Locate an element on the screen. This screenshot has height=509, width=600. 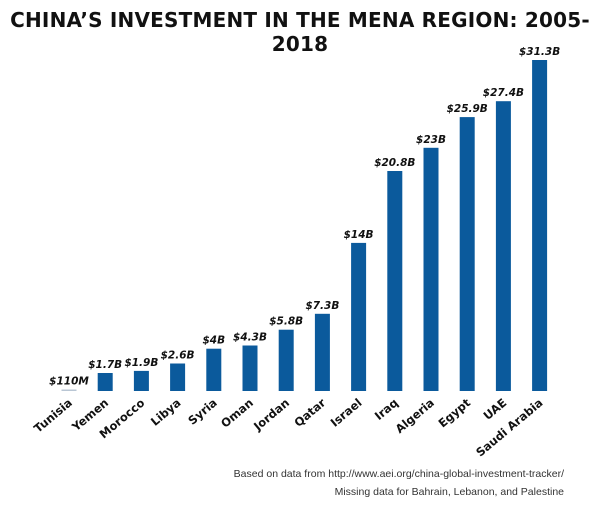
category-label: Tunisia is located at coordinates (53, 416).